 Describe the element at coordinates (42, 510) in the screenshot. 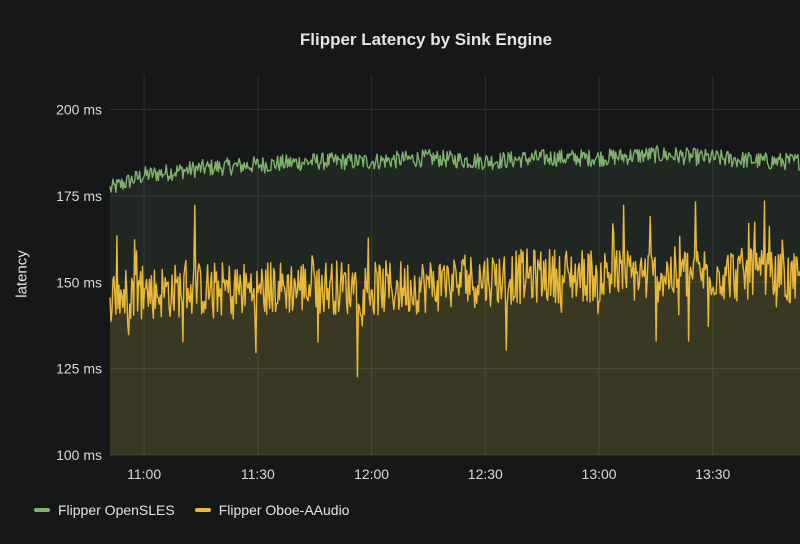

I see `legend-swatch-opensles` at that location.